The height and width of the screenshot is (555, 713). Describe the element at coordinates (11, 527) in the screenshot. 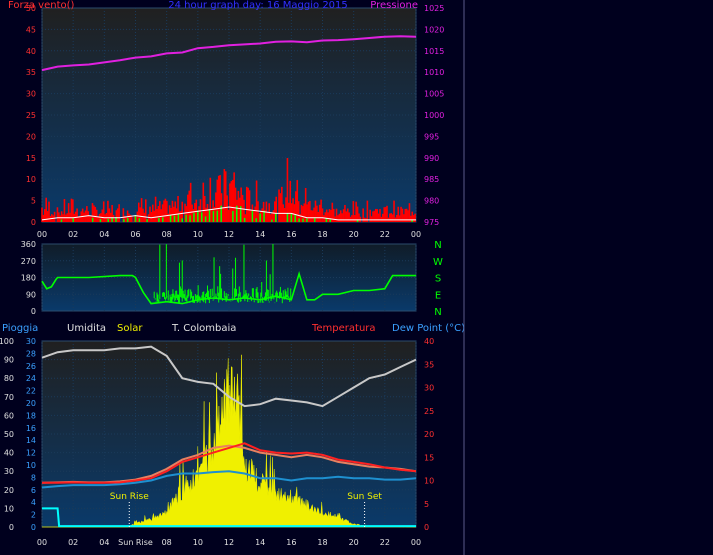

I see `pioggia-axis-tick: 0` at that location.